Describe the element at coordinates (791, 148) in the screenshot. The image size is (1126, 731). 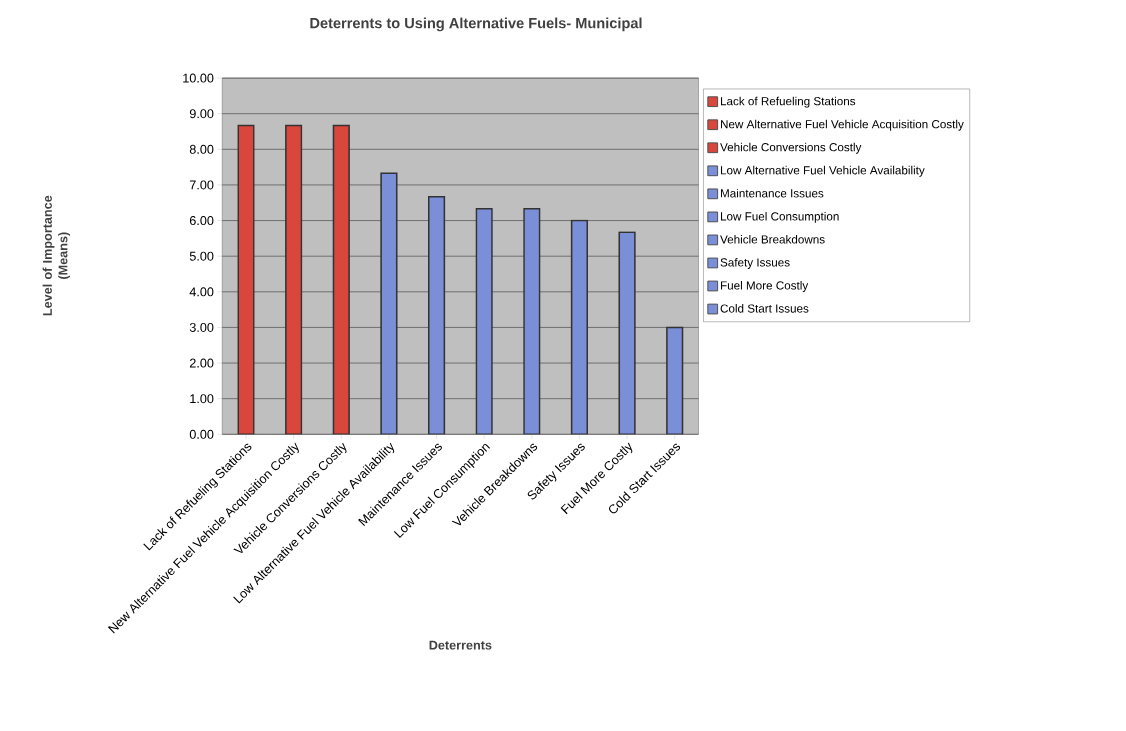
I see `legend-label: Vehicle Conversions Costly` at that location.